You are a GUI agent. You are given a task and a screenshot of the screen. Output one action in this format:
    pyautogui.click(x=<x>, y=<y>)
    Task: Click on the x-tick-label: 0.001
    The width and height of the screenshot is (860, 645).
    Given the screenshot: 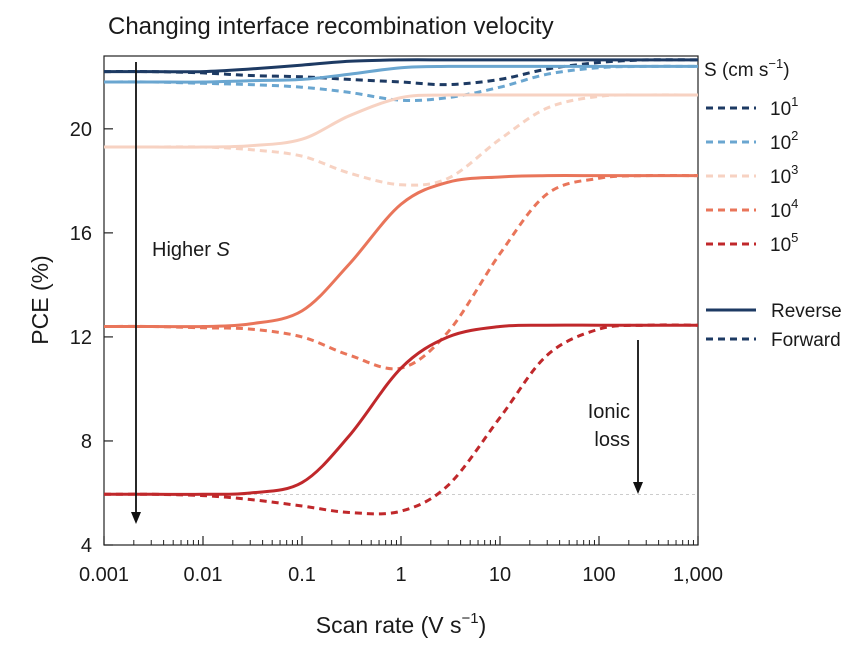 What is the action you would take?
    pyautogui.click(x=104, y=575)
    